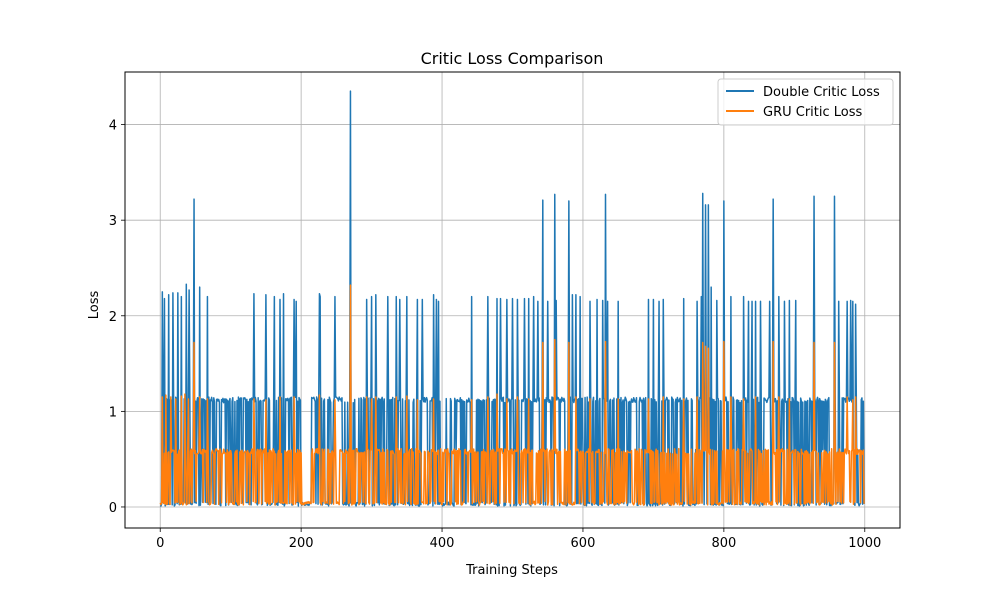 Image resolution: width=1000 pixels, height=600 pixels. Describe the element at coordinates (813, 112) in the screenshot. I see `legend-label-gru-critic: GRU Critic Loss` at that location.